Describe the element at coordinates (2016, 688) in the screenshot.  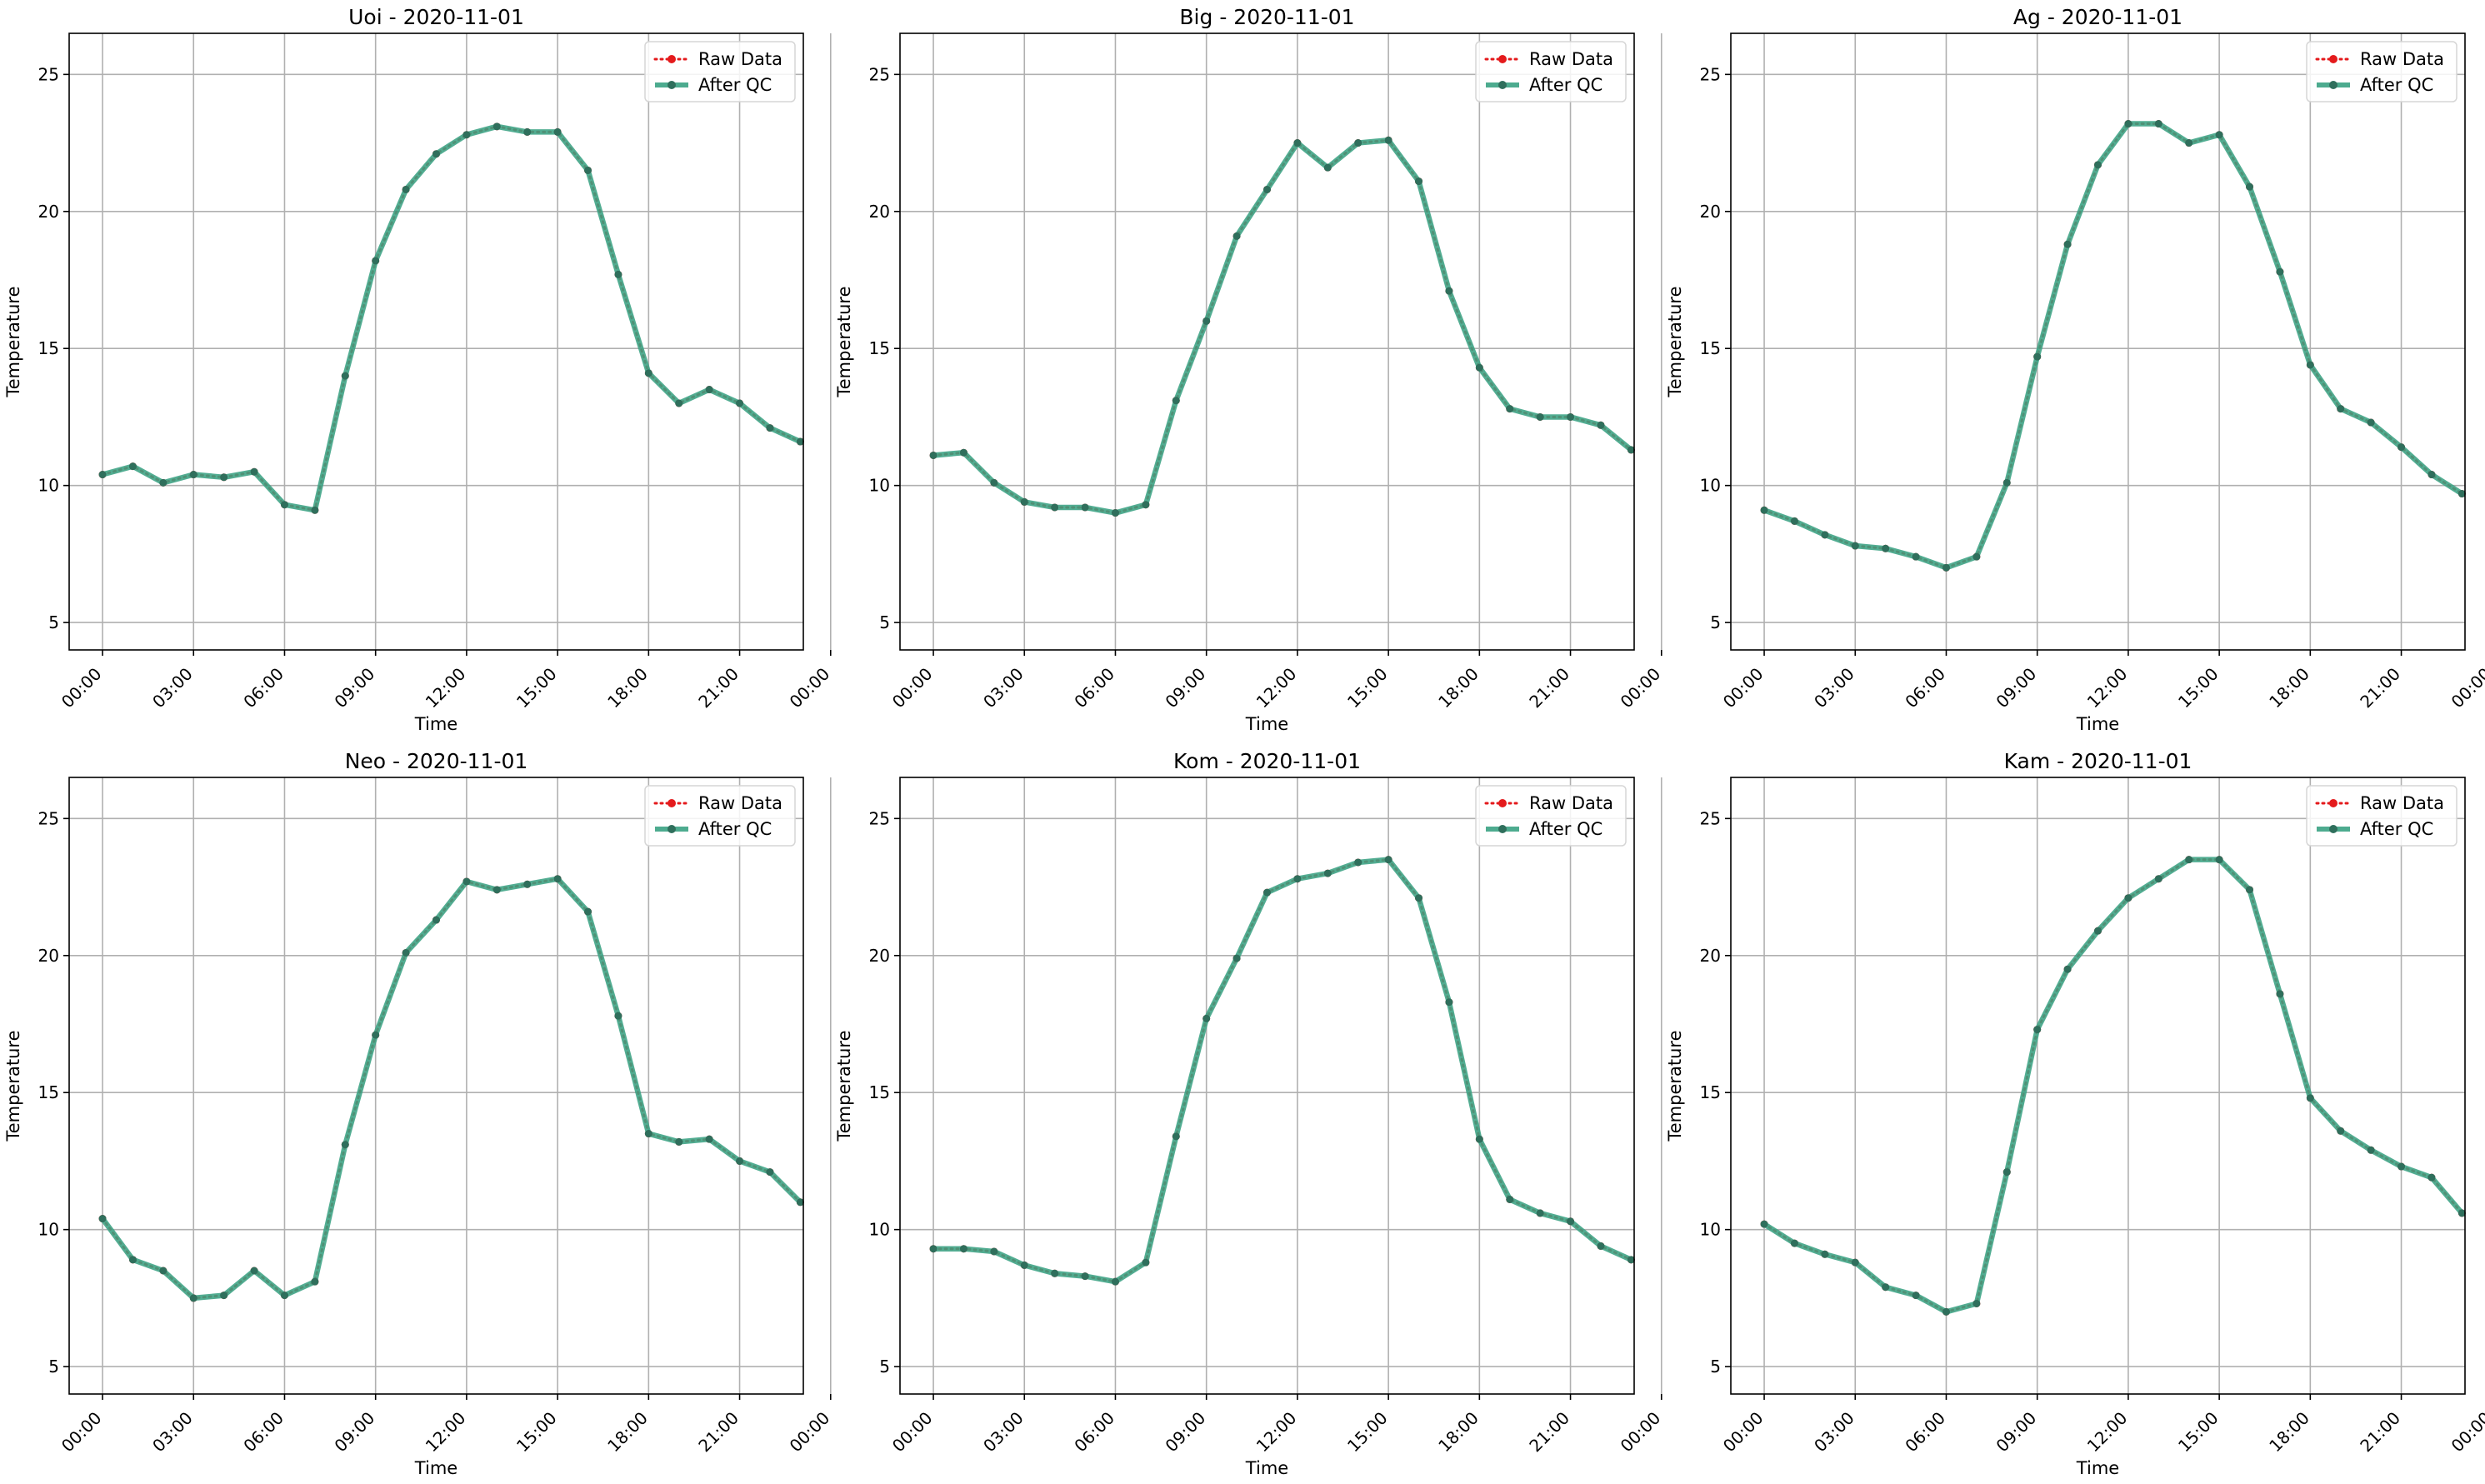
I see `x-tick-label: 09:00` at that location.